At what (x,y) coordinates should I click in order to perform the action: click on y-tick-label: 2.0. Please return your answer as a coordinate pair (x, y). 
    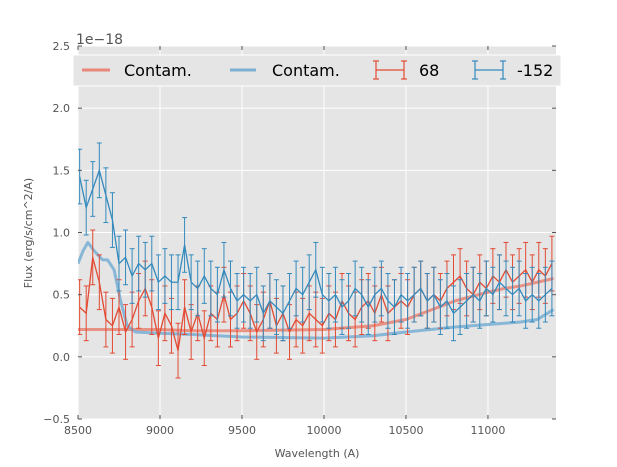
    Looking at the image, I should click on (62, 108).